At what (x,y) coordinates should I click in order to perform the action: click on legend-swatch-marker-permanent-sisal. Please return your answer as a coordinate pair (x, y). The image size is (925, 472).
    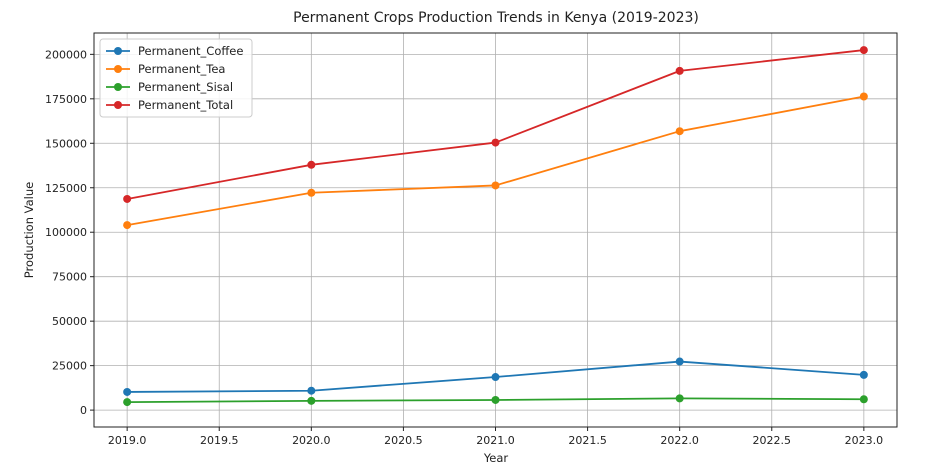
    Looking at the image, I should click on (118, 87).